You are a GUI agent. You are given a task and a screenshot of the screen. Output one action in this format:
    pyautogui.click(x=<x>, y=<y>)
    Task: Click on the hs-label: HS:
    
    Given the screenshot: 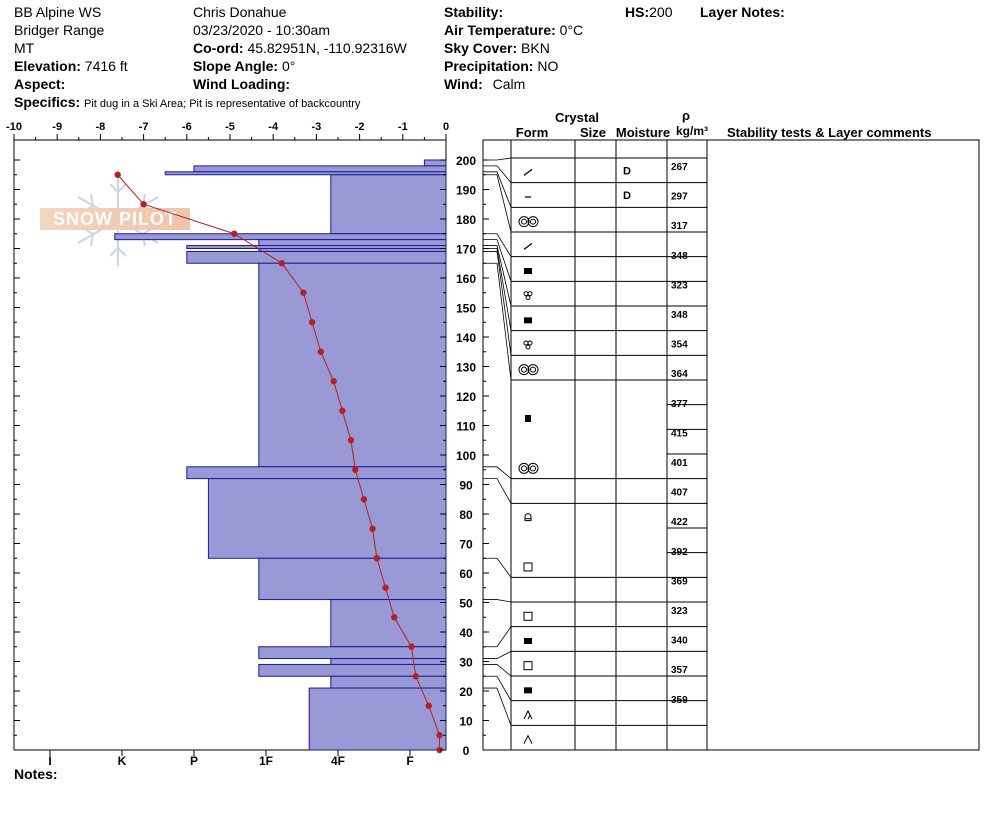 What is the action you would take?
    pyautogui.click(x=637, y=12)
    